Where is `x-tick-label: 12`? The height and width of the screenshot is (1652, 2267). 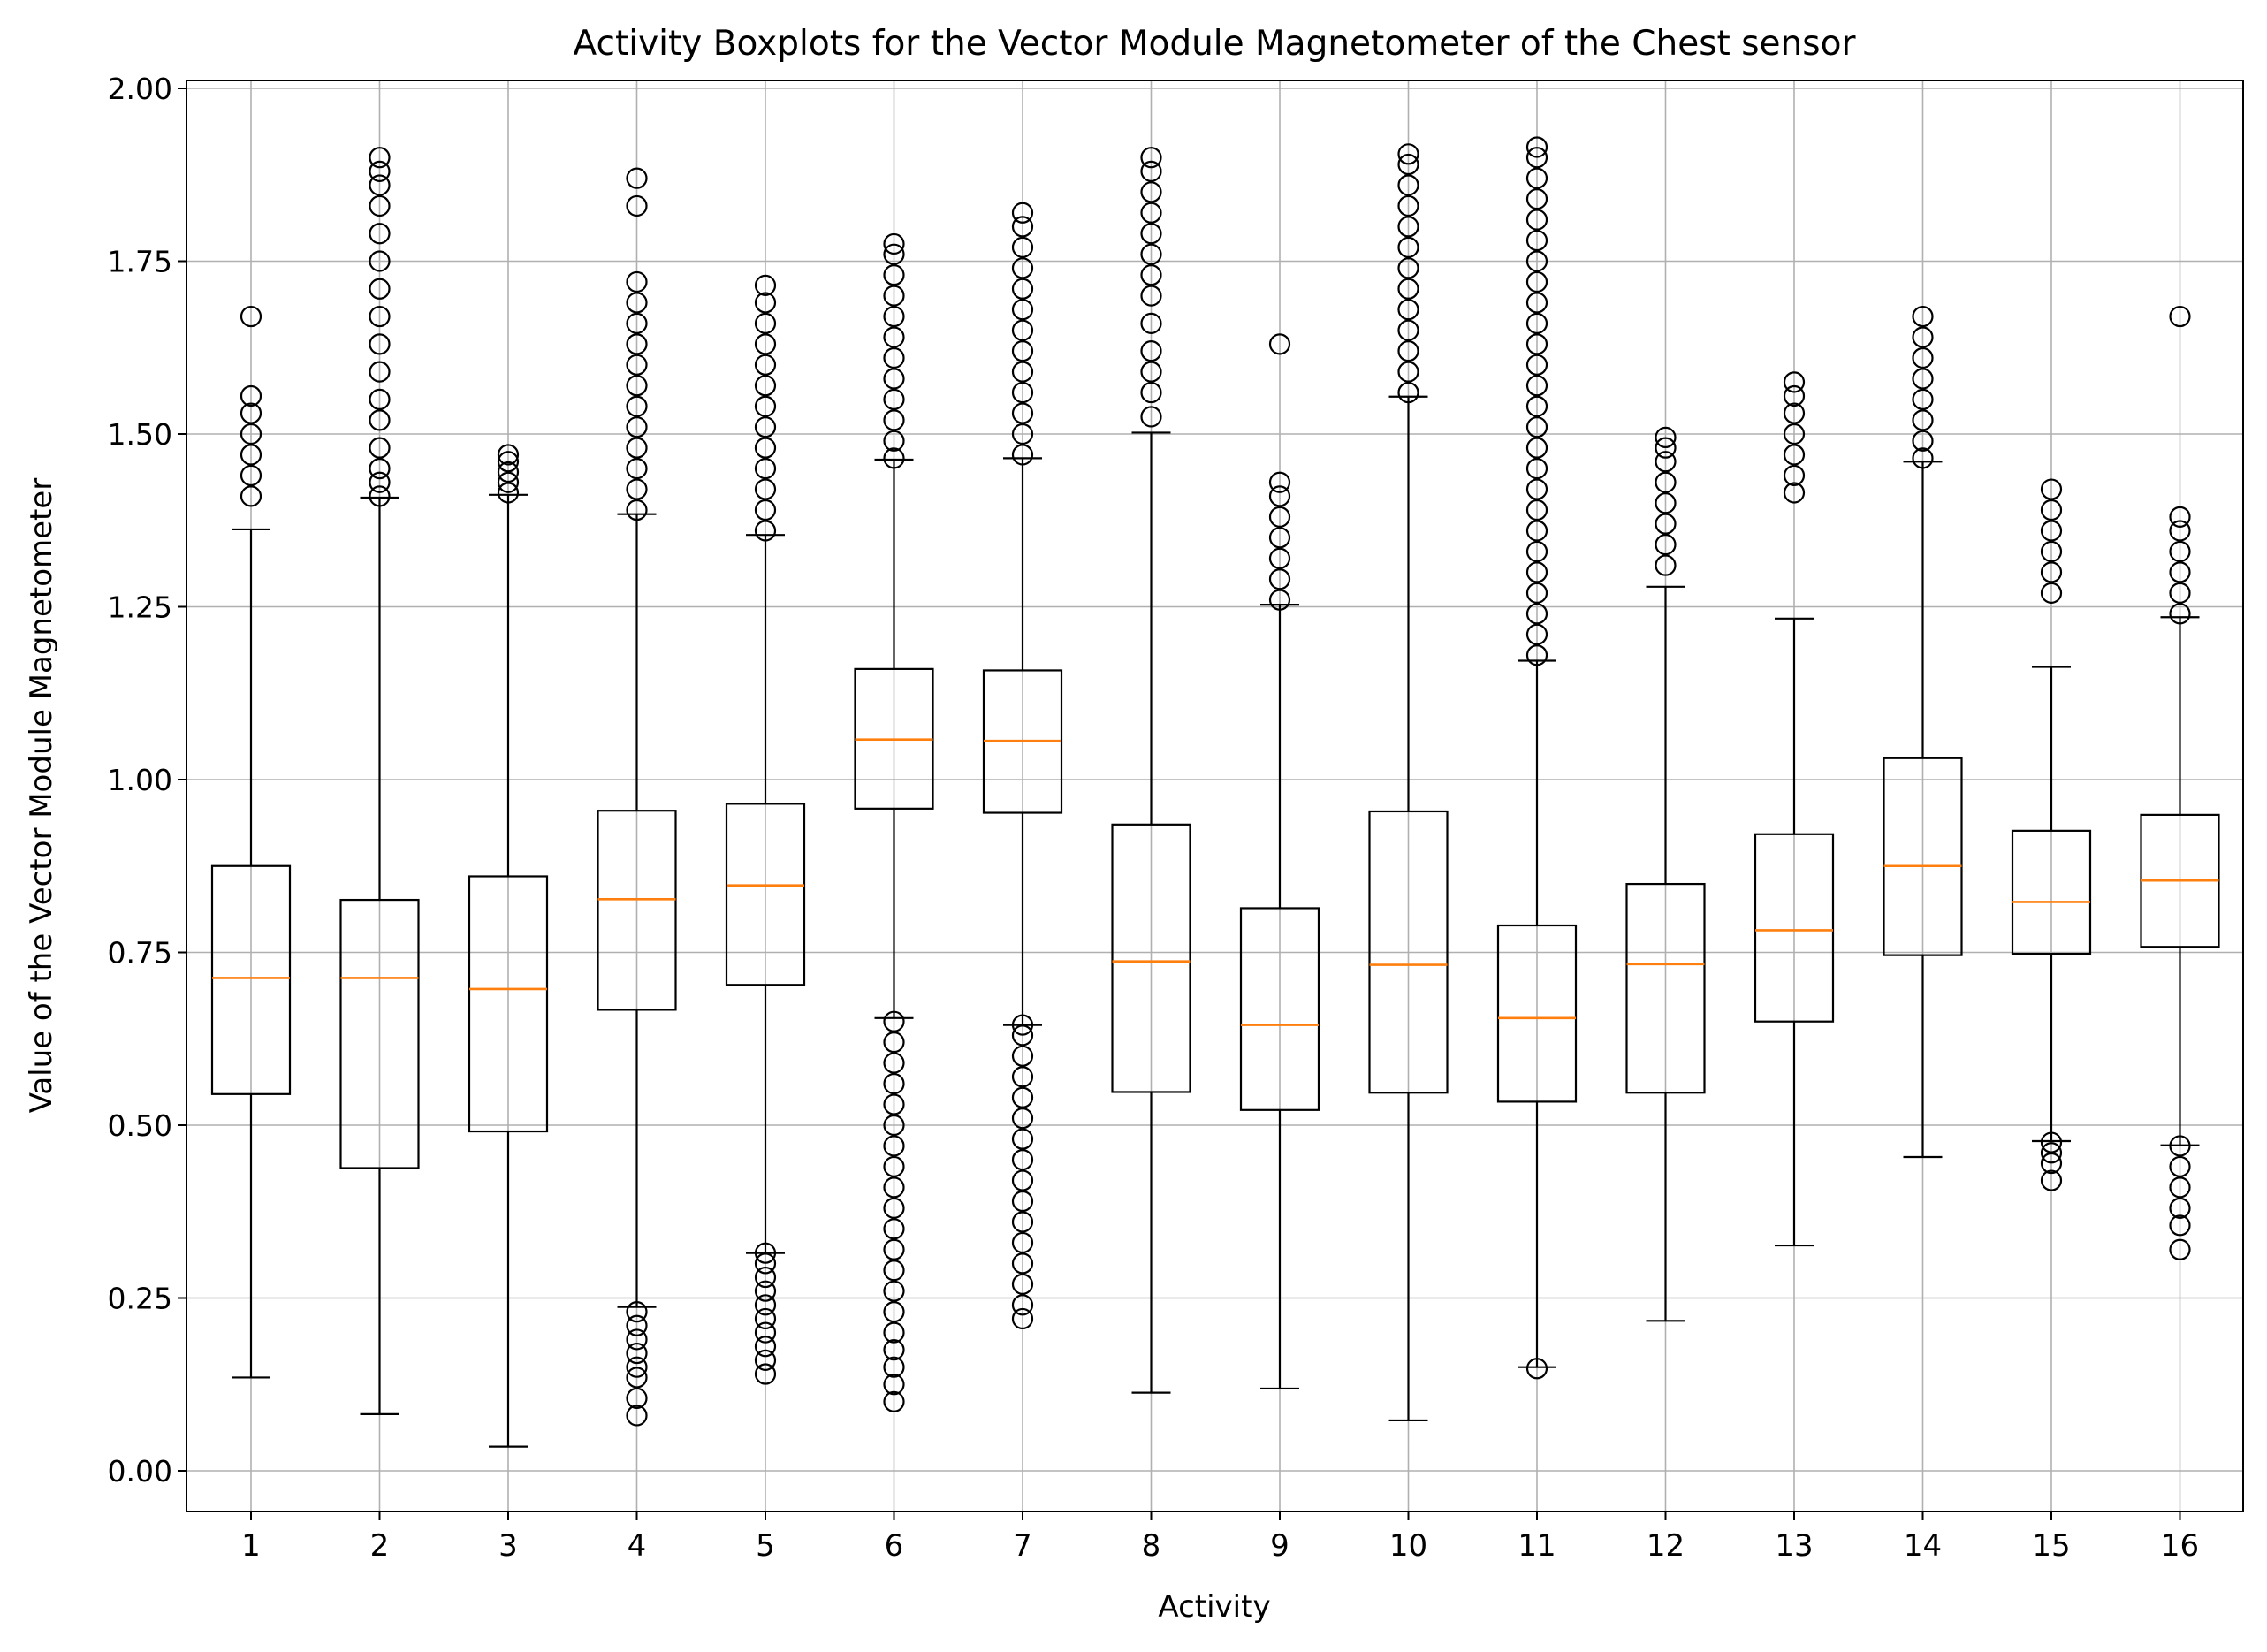 x-tick-label: 12 is located at coordinates (1666, 1546).